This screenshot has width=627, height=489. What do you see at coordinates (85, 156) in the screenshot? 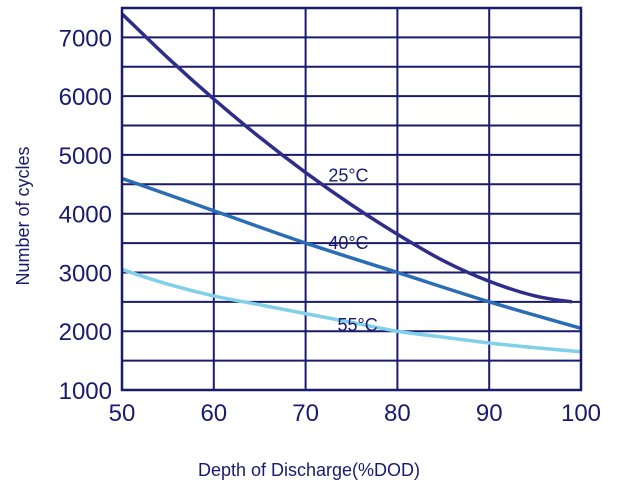
I see `y-tick-label: 5000` at bounding box center [85, 156].